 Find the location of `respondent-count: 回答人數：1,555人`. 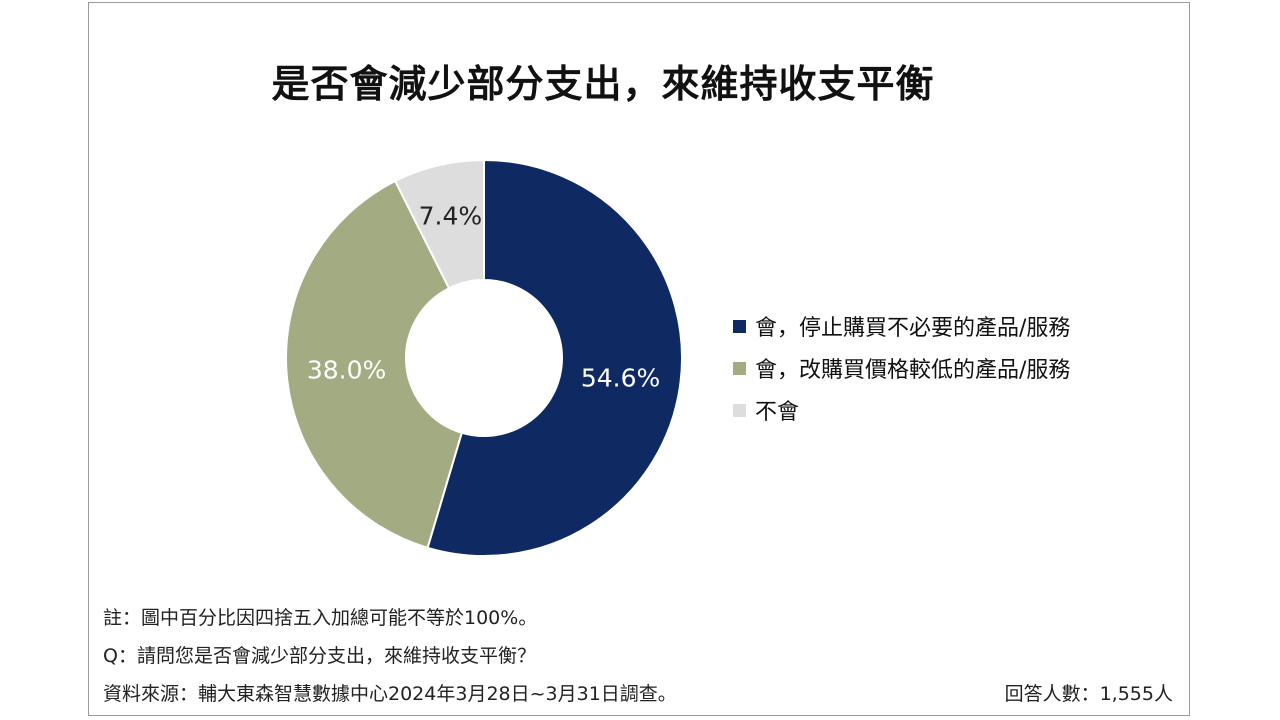

respondent-count: 回答人數：1,555人 is located at coordinates (1088, 694).